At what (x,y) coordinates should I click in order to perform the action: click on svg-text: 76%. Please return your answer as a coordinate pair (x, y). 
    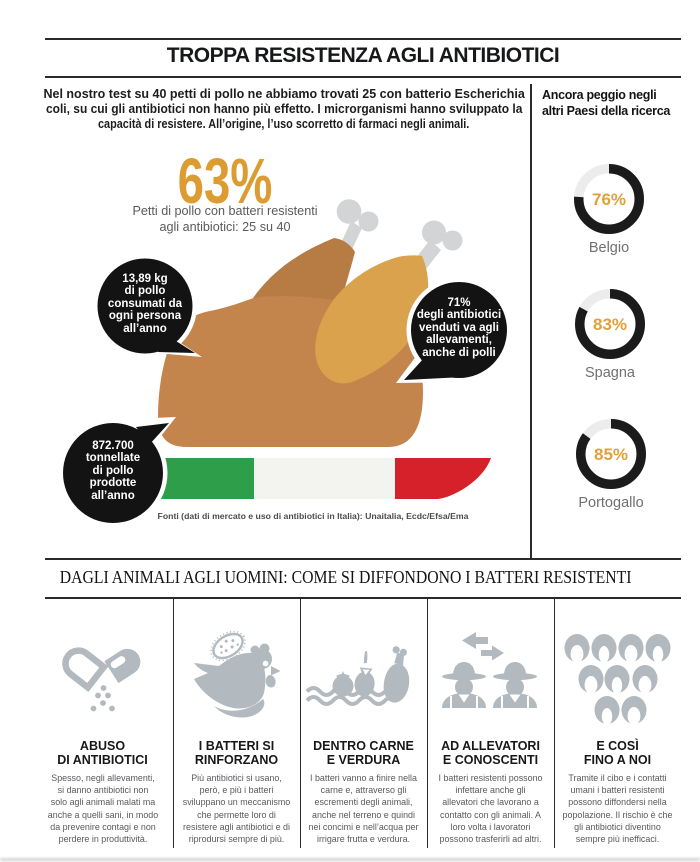
    Looking at the image, I should click on (609, 199).